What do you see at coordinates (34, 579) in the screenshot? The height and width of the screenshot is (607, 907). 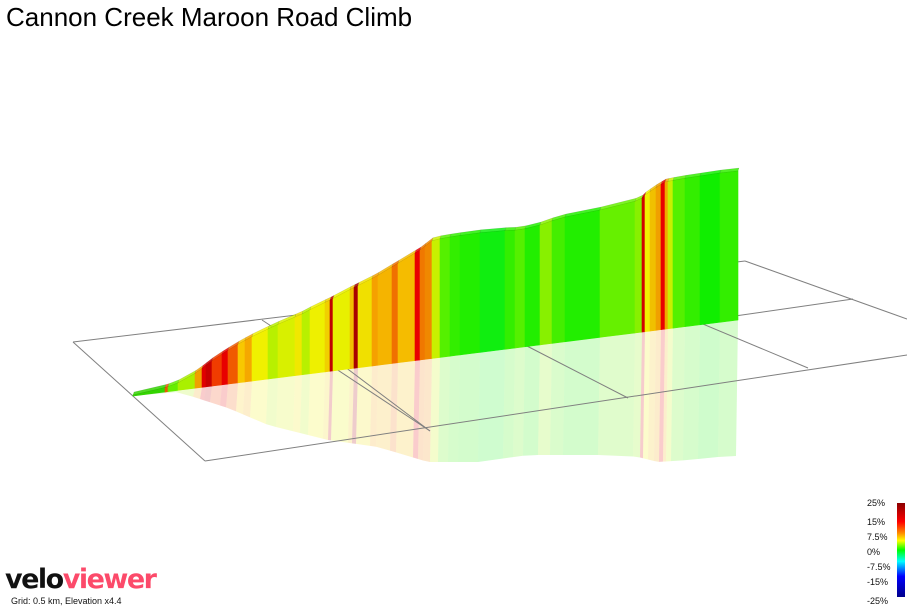 I see `logo-velo: velo` at bounding box center [34, 579].